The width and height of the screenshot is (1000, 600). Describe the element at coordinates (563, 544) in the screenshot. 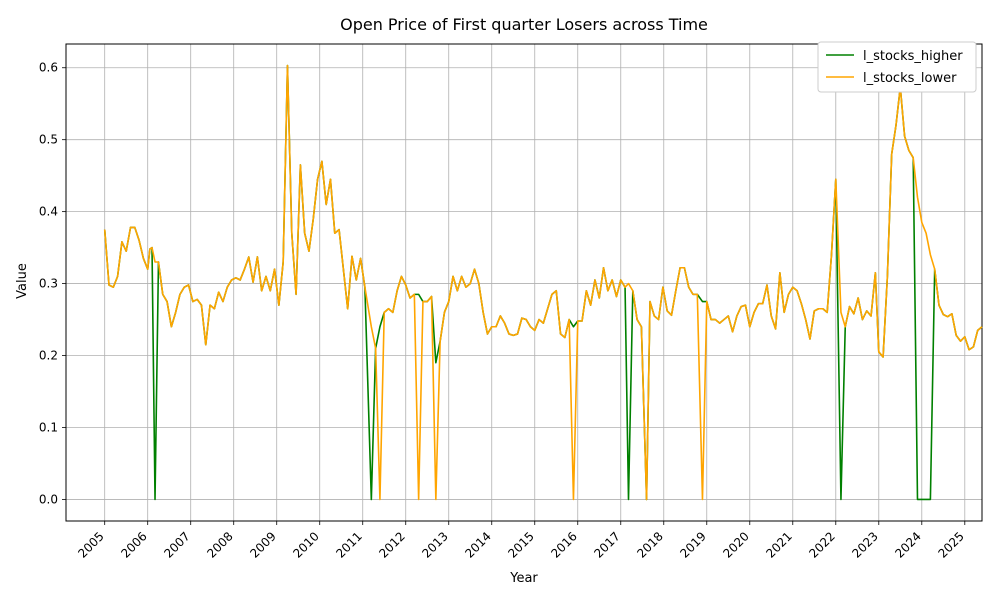

I see `x-tick-label: 2016` at that location.